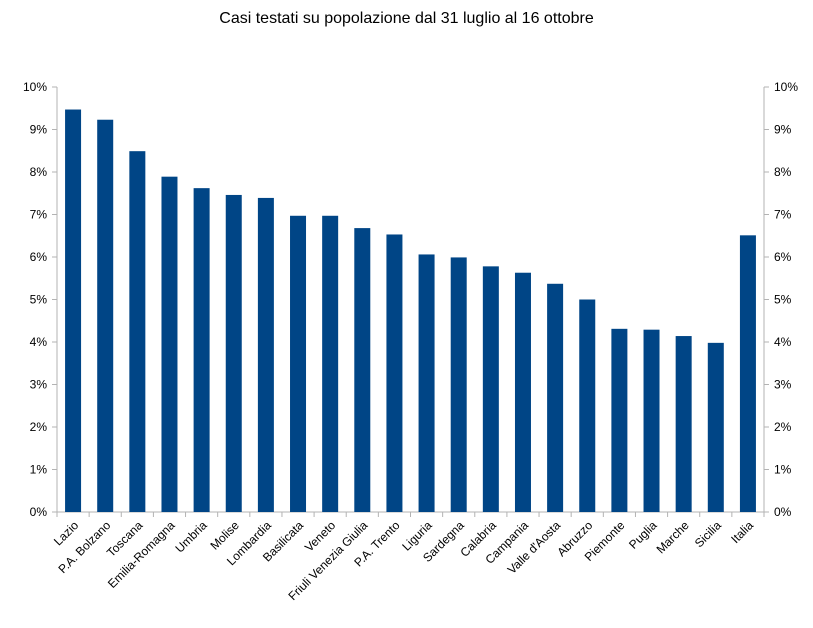 This screenshot has height=628, width=813. I want to click on y-tick-label-right: 5%, so click(783, 300).